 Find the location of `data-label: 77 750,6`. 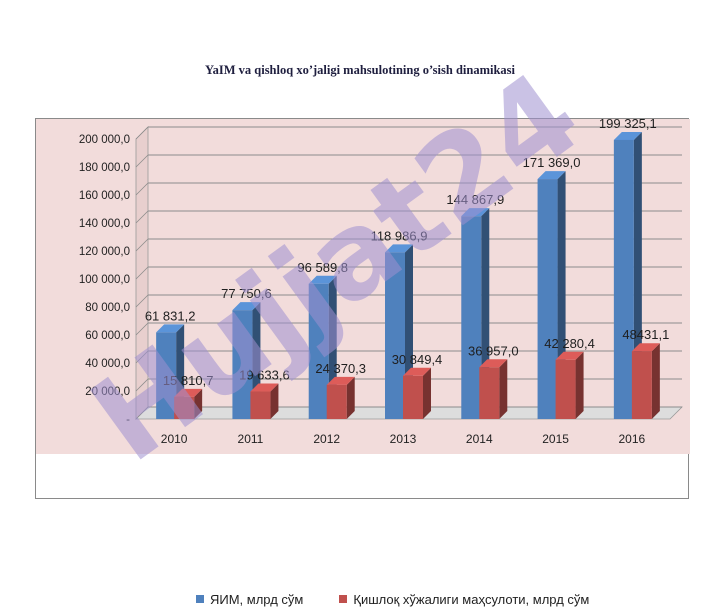

data-label: 77 750,6 is located at coordinates (246, 293).